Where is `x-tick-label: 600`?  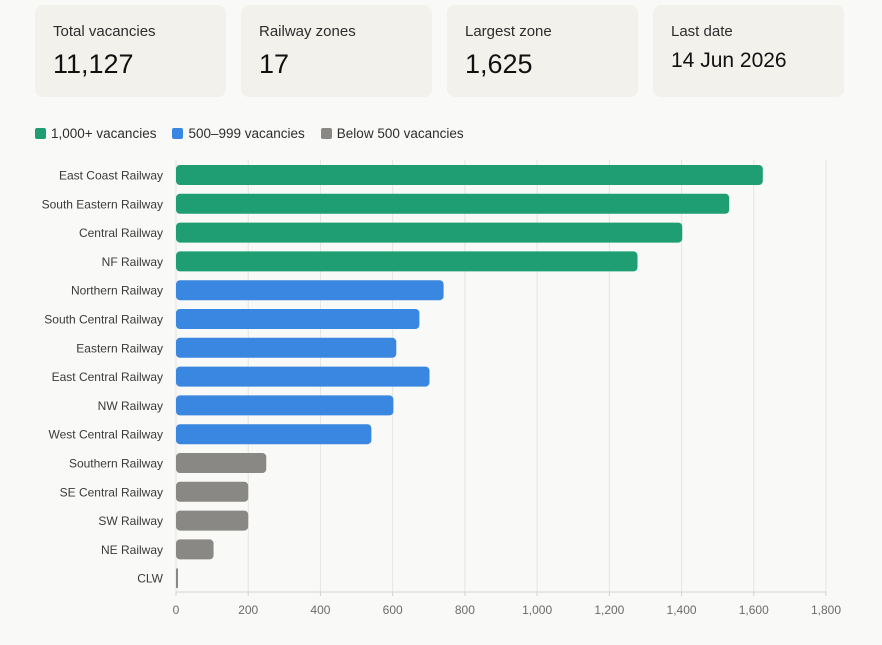 x-tick-label: 600 is located at coordinates (393, 610).